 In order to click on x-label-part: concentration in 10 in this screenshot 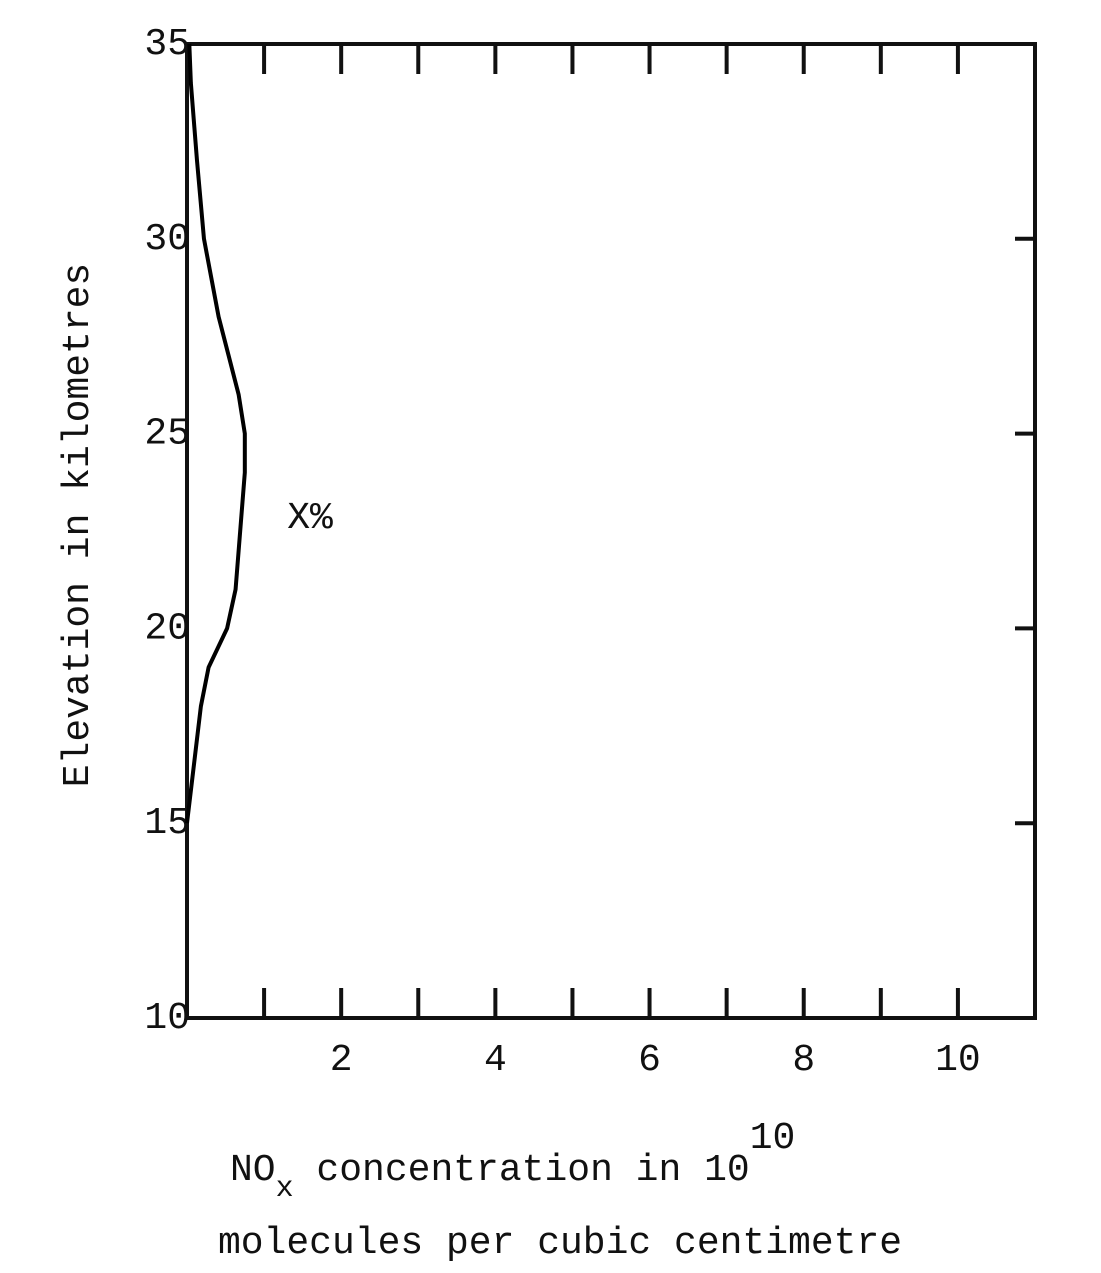, I will do `click(522, 1170)`.